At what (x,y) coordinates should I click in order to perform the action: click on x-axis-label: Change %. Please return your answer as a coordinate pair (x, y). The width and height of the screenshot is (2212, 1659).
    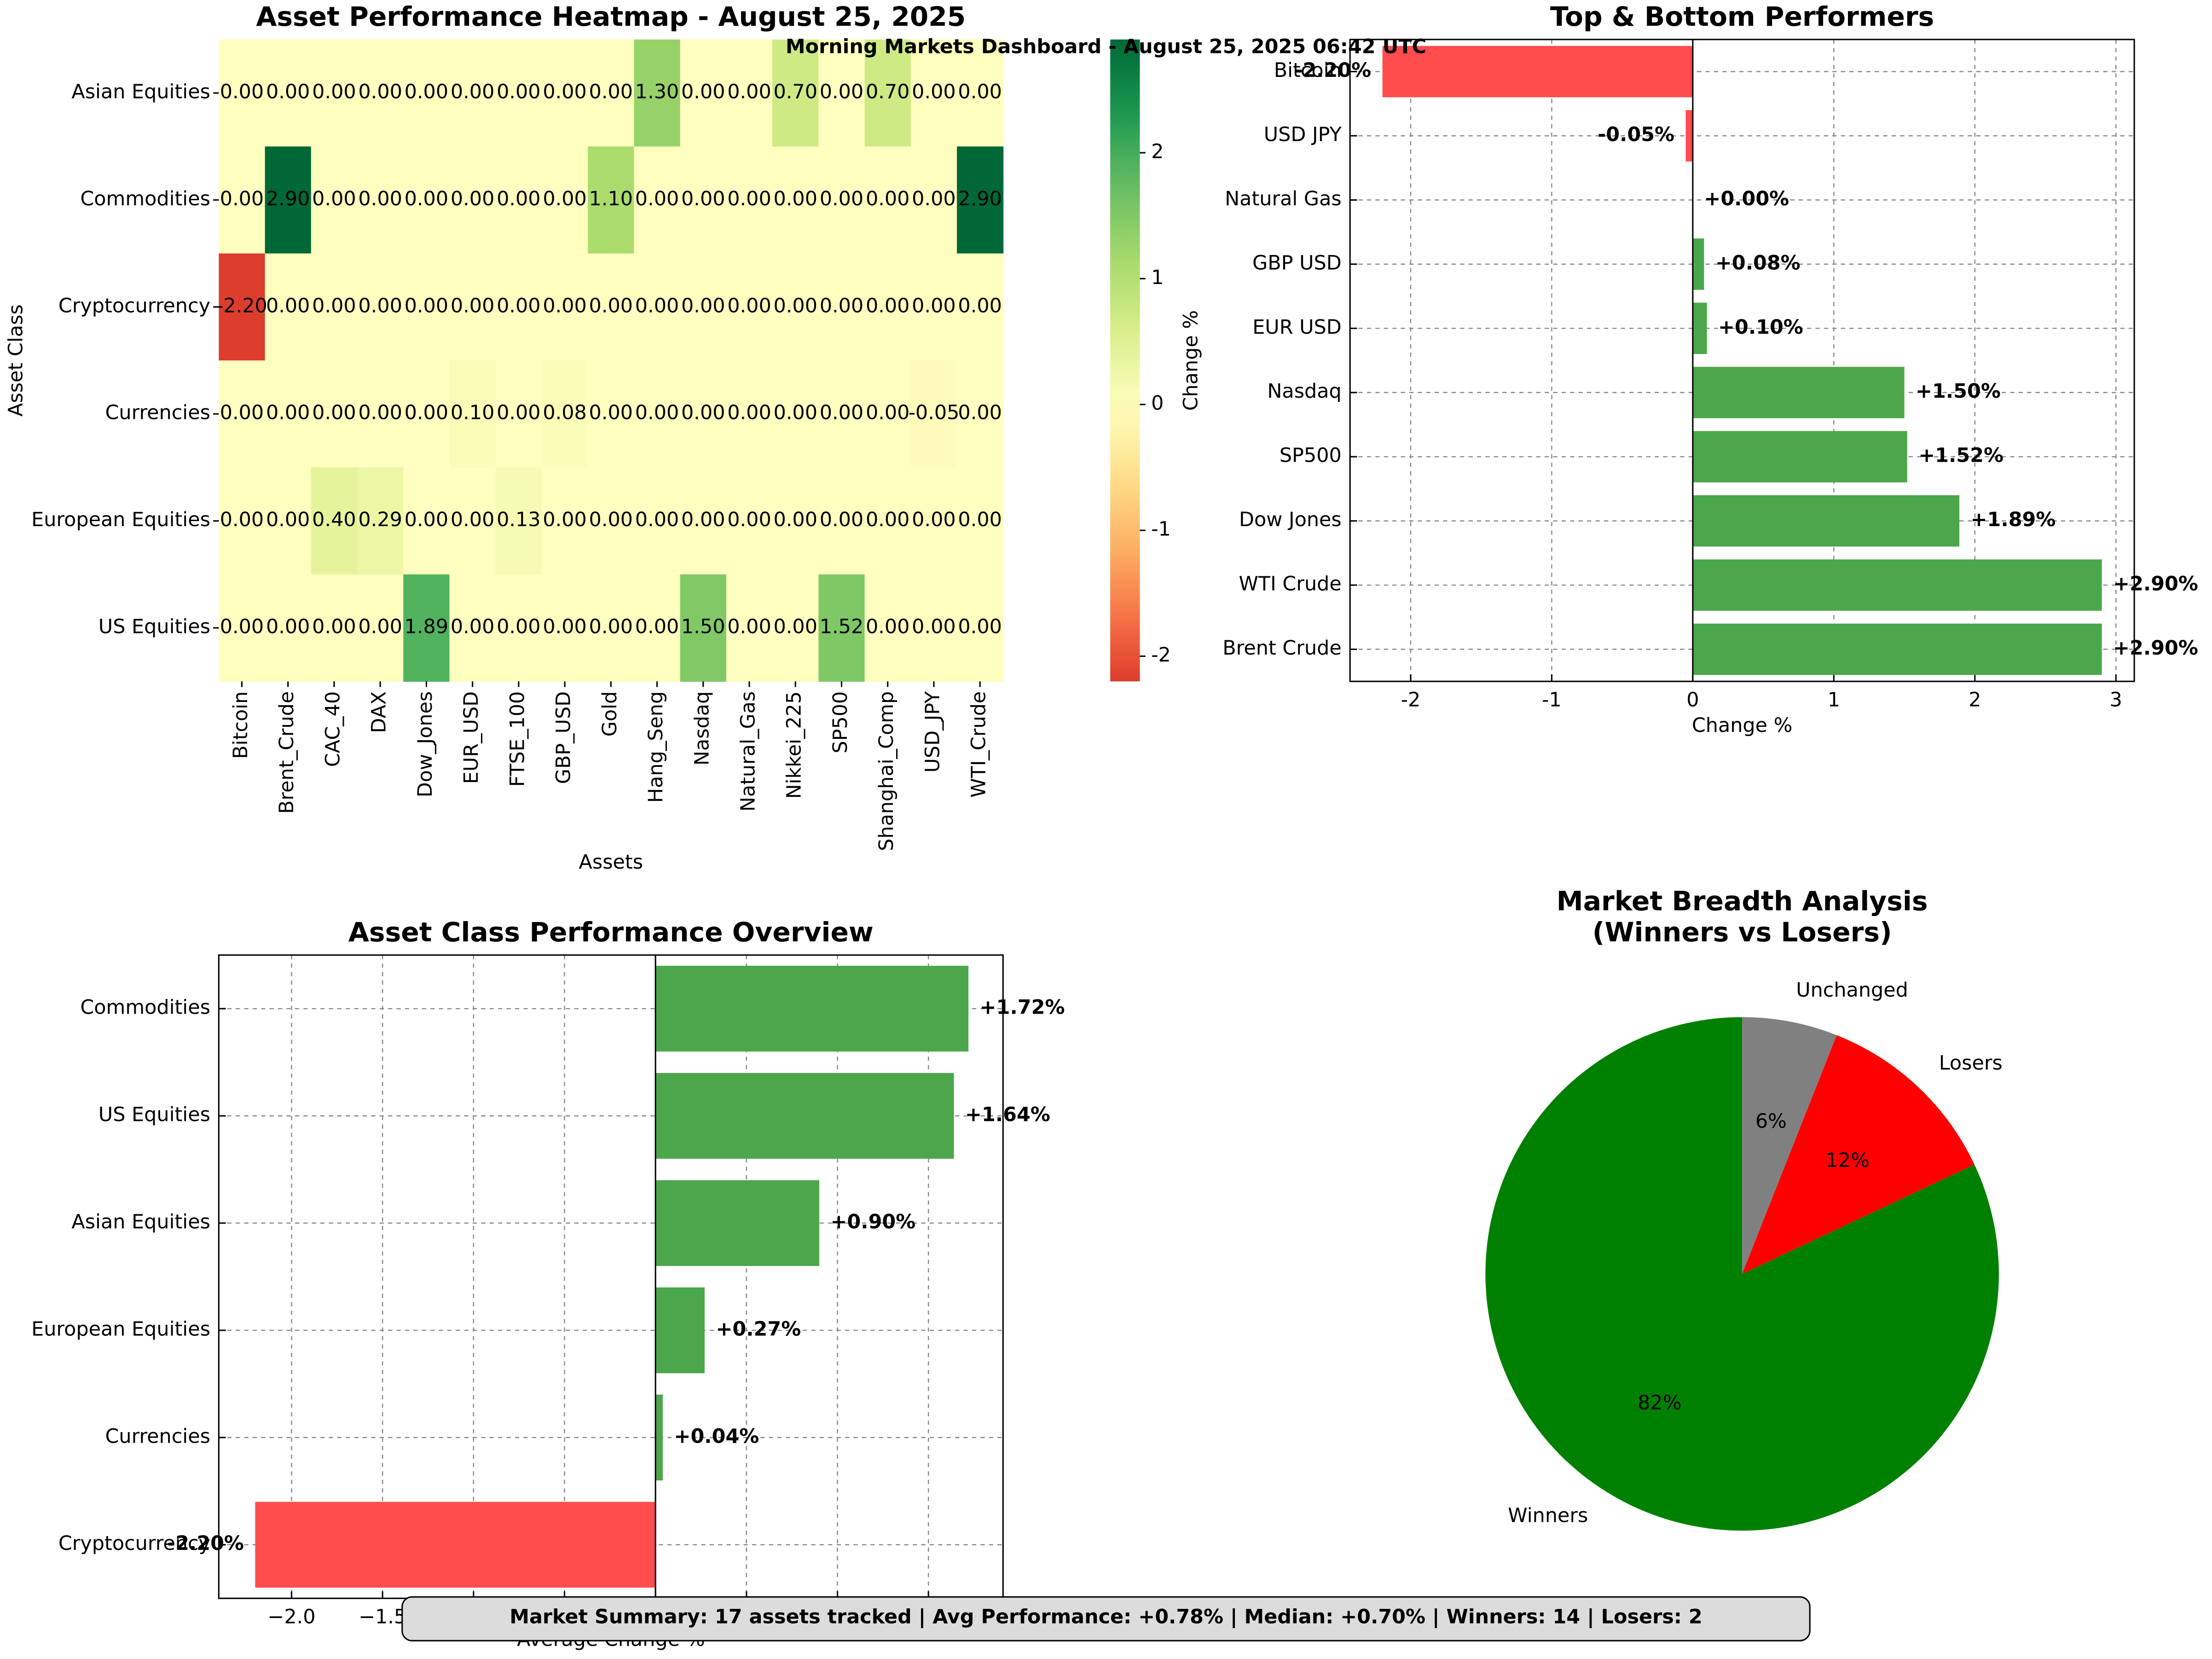
    Looking at the image, I should click on (1742, 725).